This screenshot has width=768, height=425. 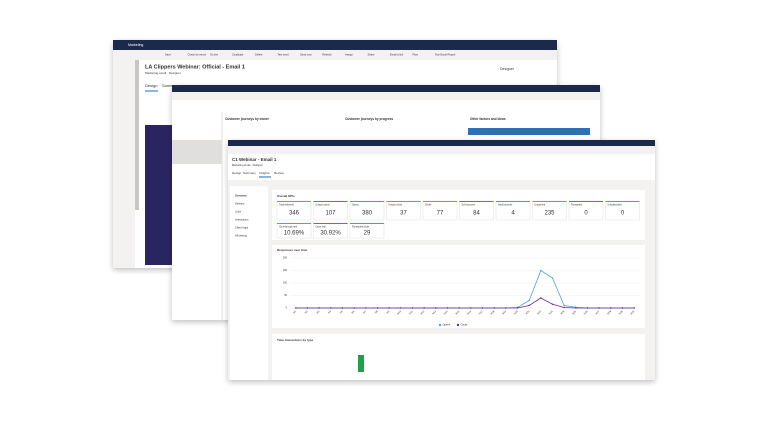 What do you see at coordinates (396, 206) in the screenshot?
I see `kpi-label: Unique clicks` at bounding box center [396, 206].